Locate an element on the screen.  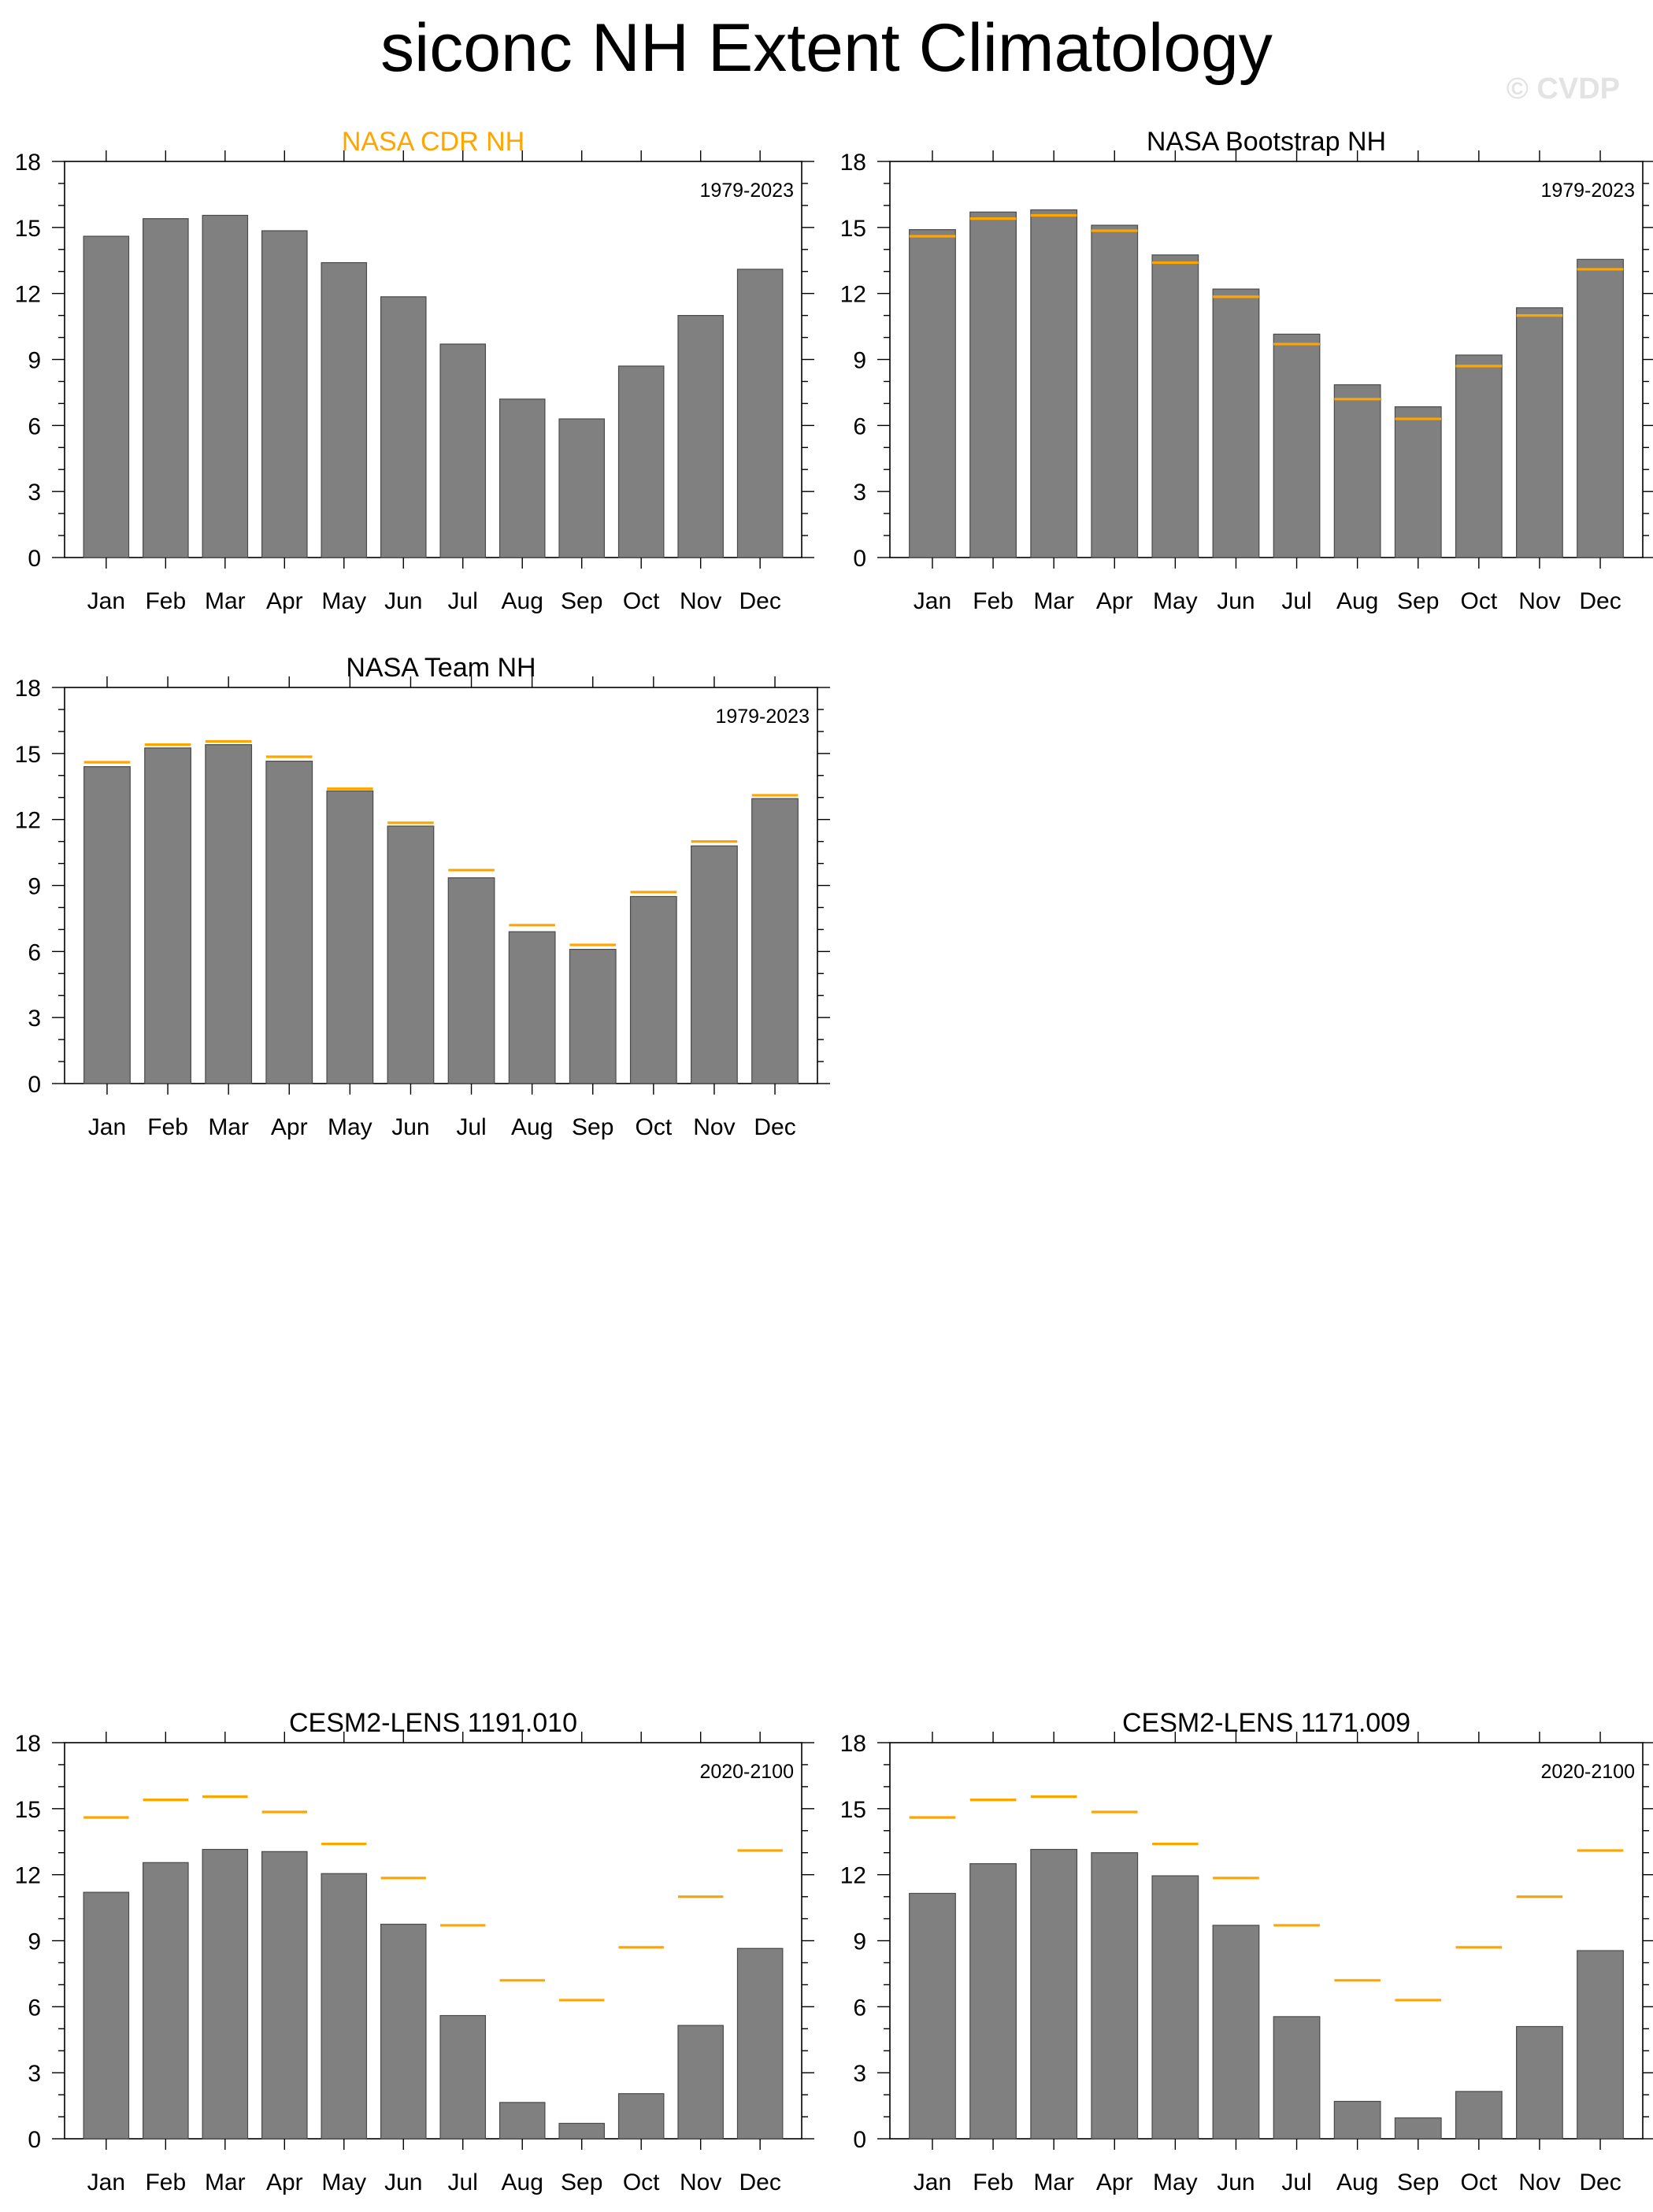
x-tick-label-nov: Nov is located at coordinates (714, 1127).